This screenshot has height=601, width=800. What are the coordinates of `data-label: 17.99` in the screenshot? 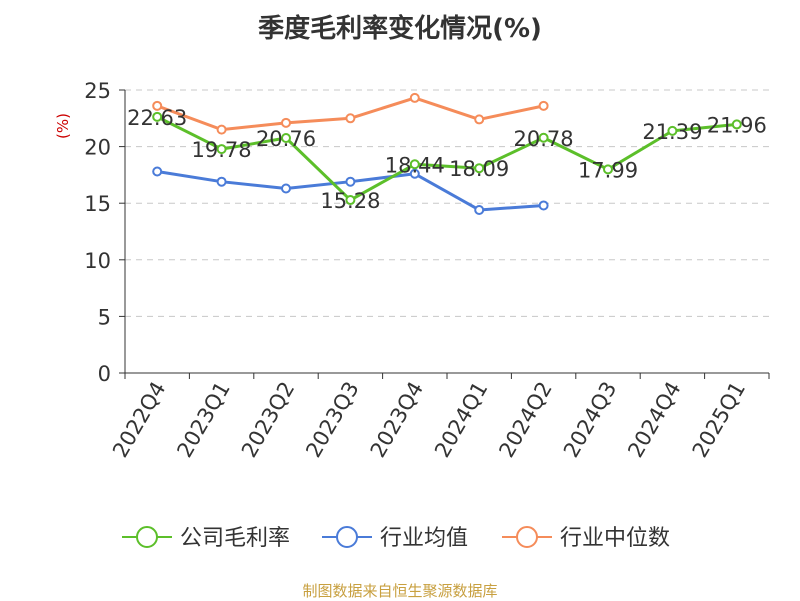 It's located at (608, 170).